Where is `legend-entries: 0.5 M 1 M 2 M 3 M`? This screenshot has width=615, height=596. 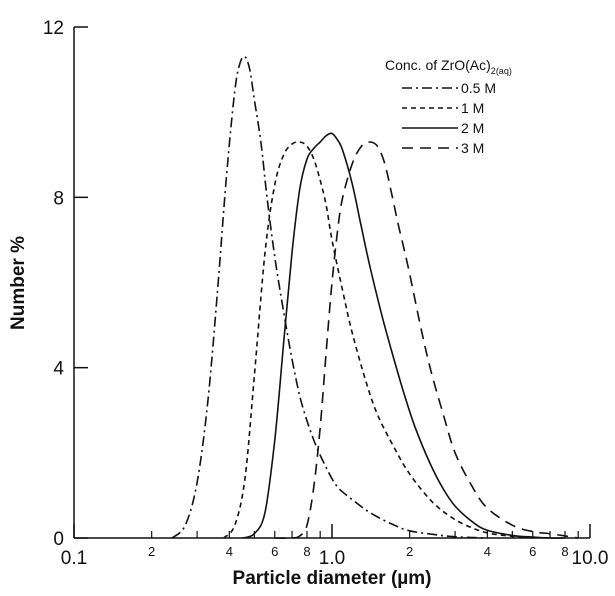
legend-entries: 0.5 M 1 M 2 M 3 M is located at coordinates (449, 118).